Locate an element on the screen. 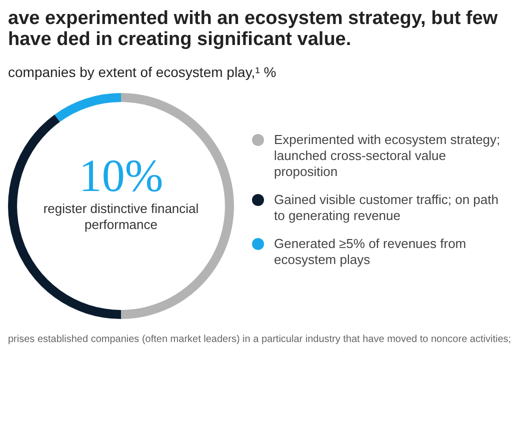 The image size is (530, 442). legend-label: Gained visible customer traffic; on path to generating revenue is located at coordinates (387, 208).